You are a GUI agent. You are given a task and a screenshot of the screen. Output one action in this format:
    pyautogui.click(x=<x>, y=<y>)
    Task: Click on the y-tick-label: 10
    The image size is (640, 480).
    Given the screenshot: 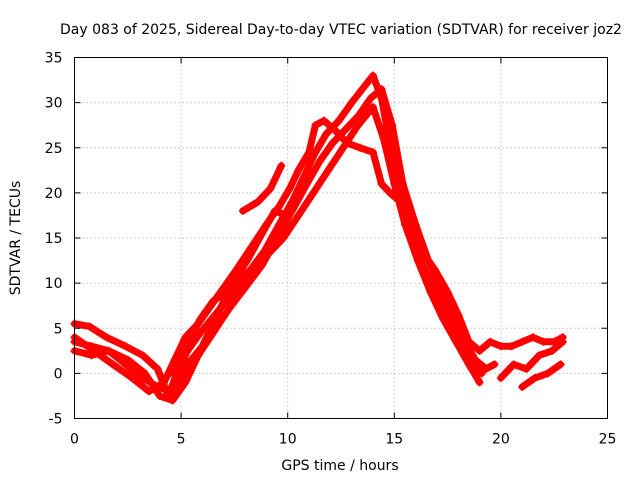 What is the action you would take?
    pyautogui.click(x=54, y=284)
    